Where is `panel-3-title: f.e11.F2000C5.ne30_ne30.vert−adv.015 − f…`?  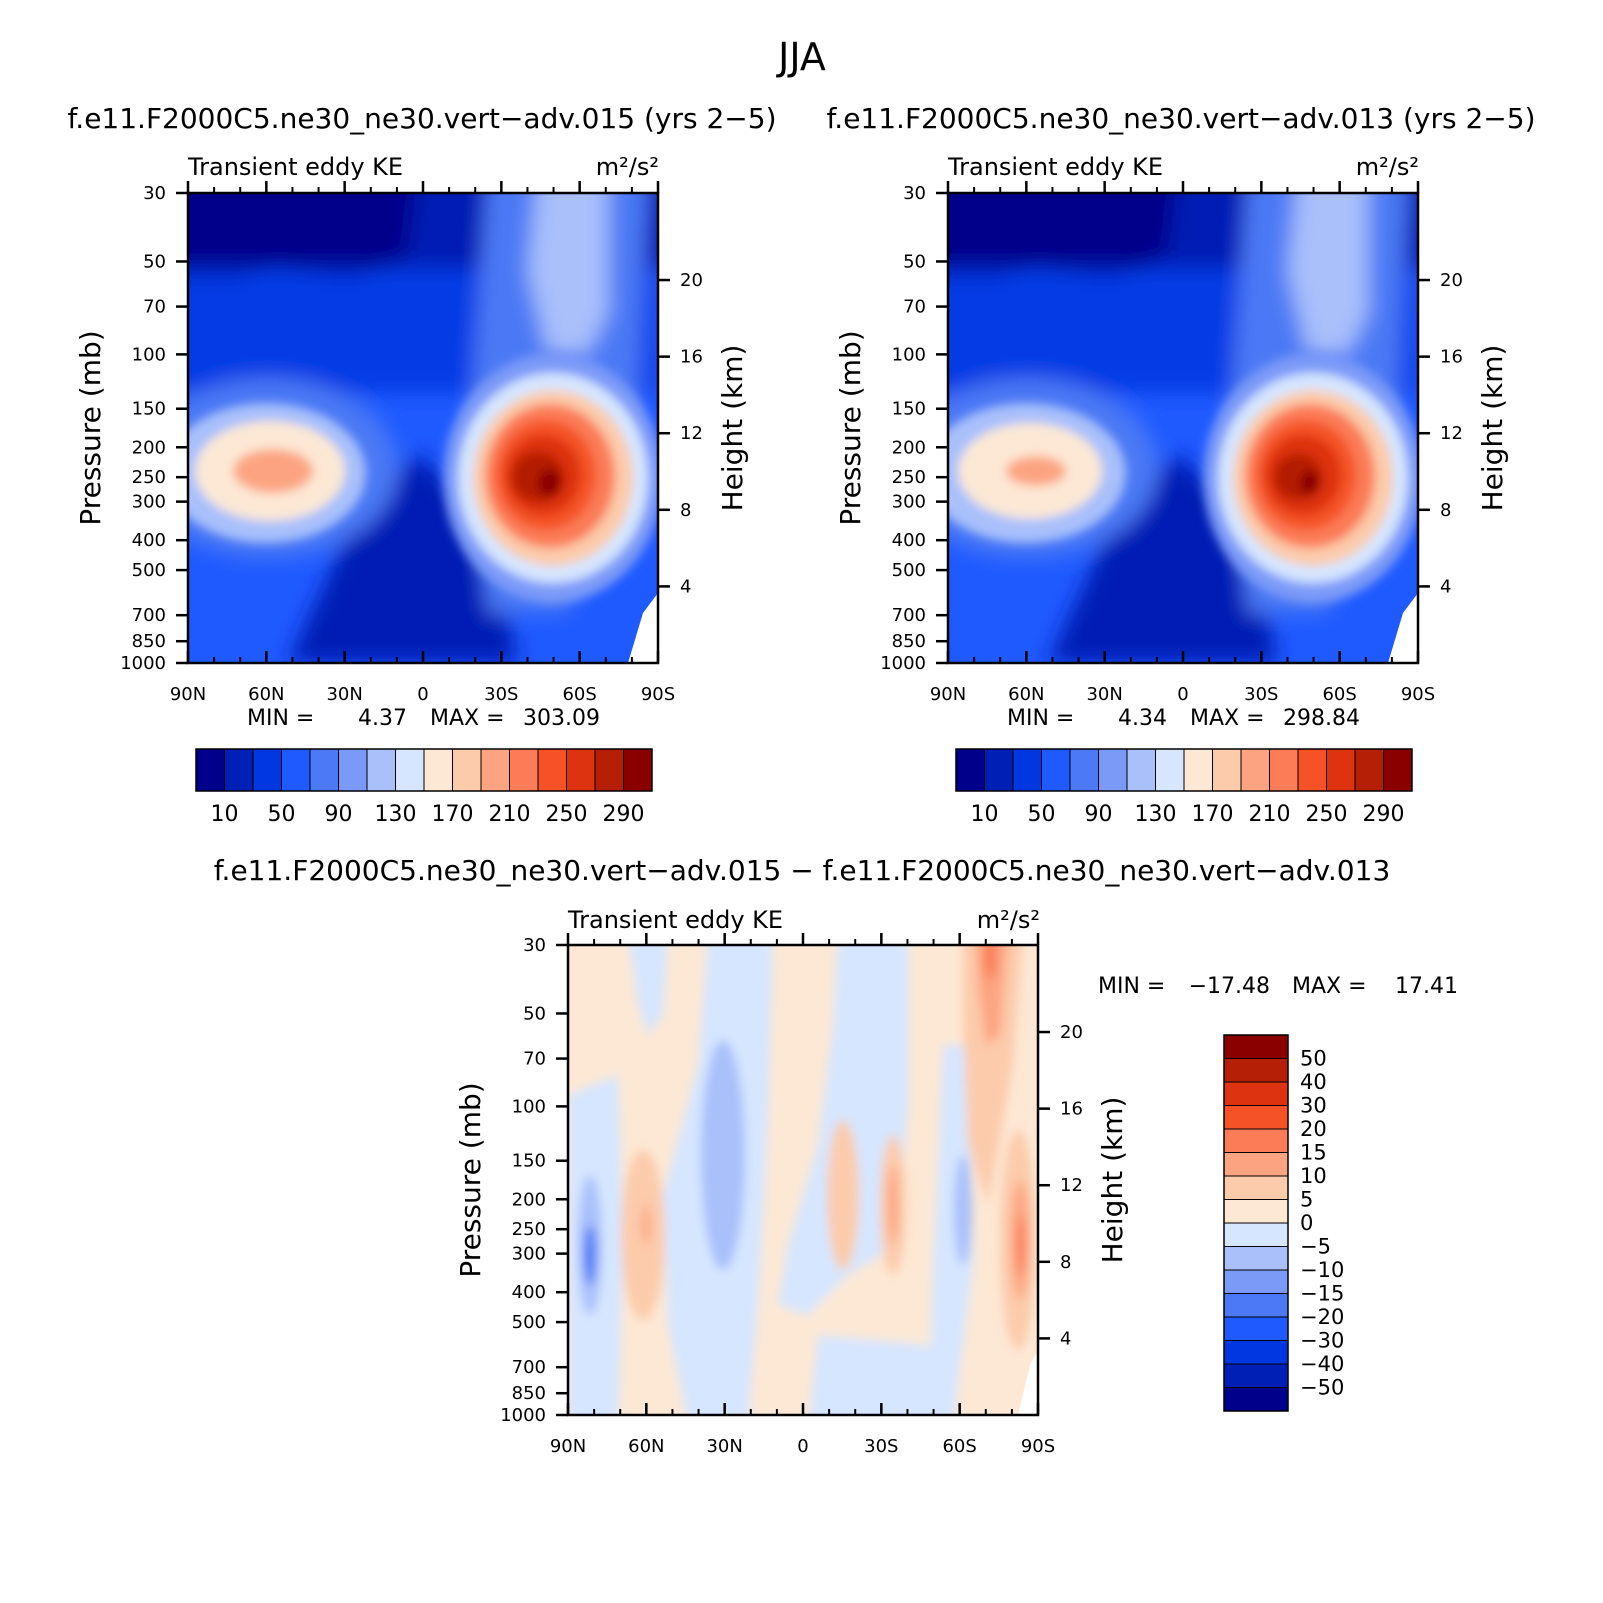
panel-3-title: f.e11.F2000C5.ne30_ne30.vert−adv.015 − f… is located at coordinates (802, 870).